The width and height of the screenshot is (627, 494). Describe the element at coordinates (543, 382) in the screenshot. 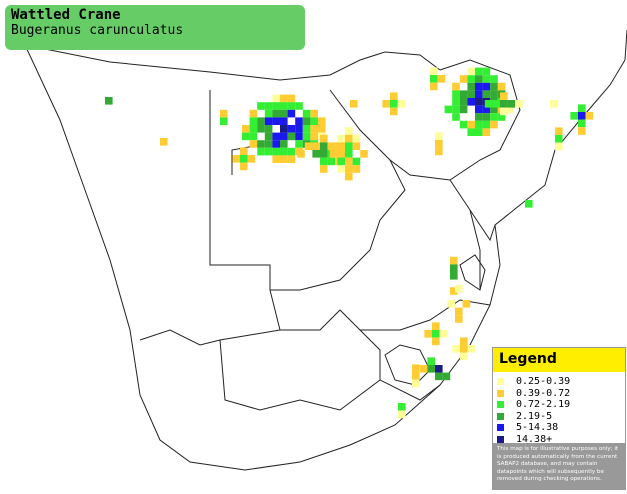

I see `legend-label: 0.25-0.39` at that location.